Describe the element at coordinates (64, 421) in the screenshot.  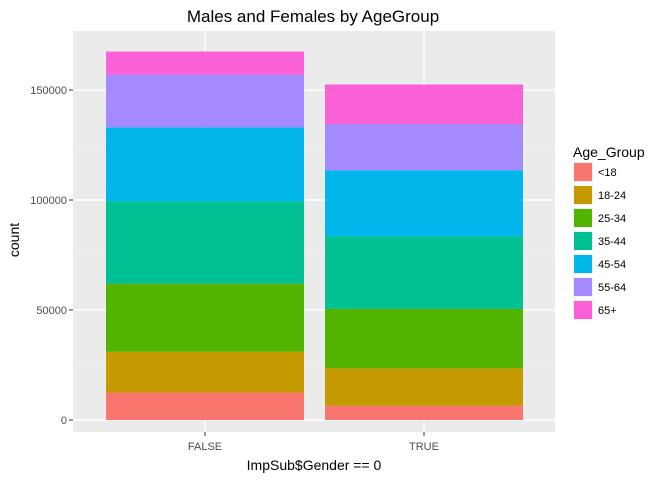
I see `y-tick-label: 0` at that location.